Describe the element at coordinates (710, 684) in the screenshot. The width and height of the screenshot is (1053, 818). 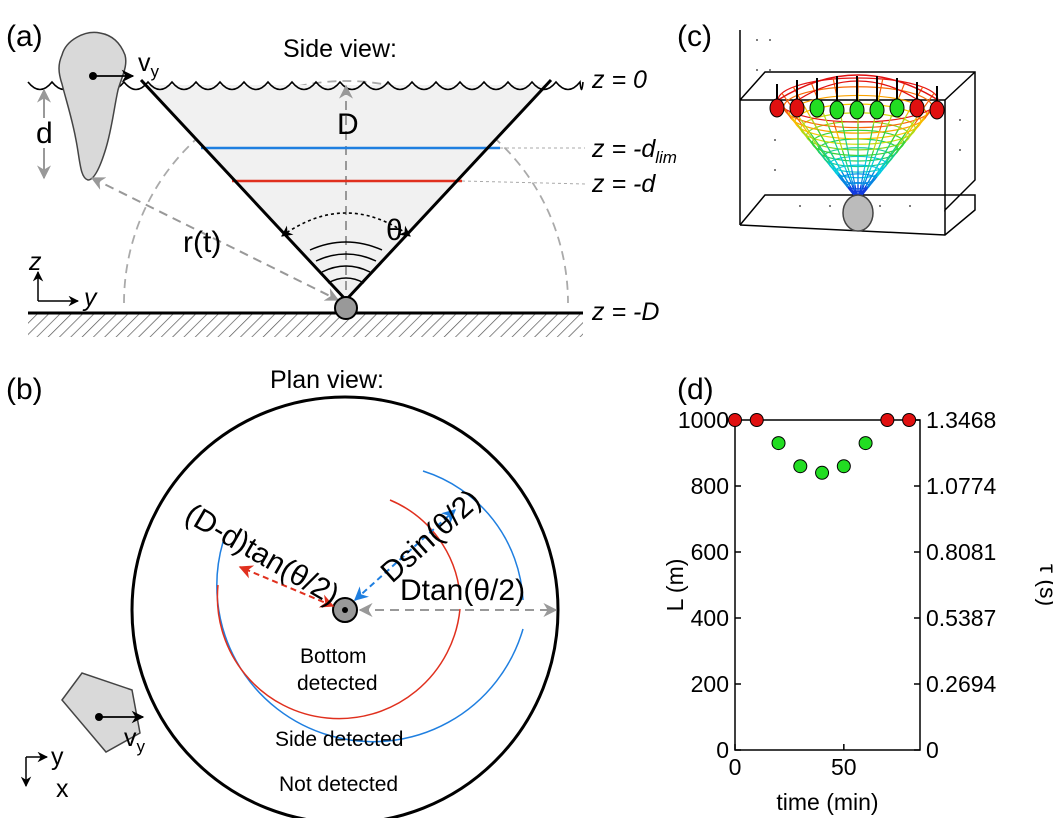
I see `y-tick-label: 200` at that location.